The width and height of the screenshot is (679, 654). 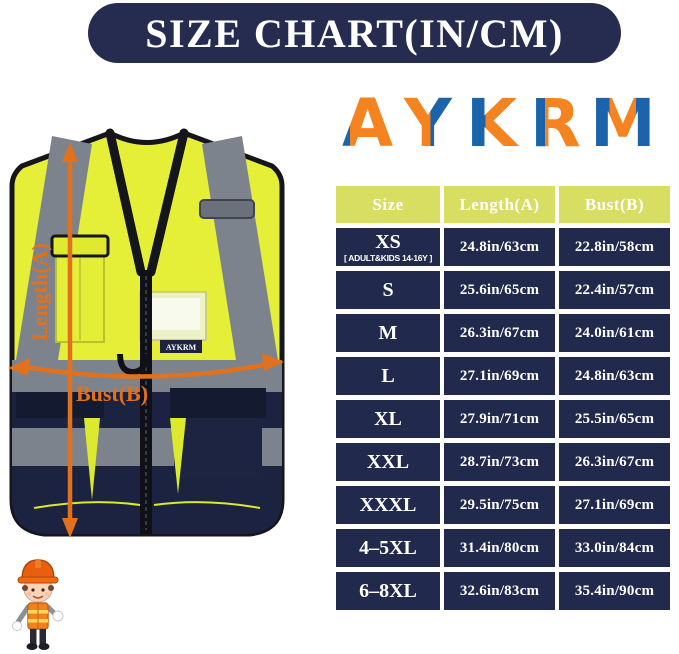 What do you see at coordinates (623, 123) in the screenshot?
I see `logo-letter-m: M` at bounding box center [623, 123].